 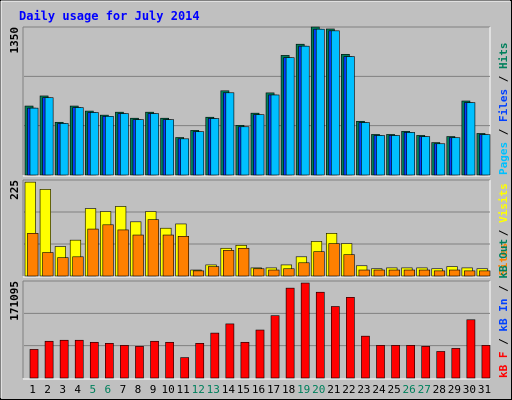 I want to click on x-tick-label: 13, so click(x=213, y=389).